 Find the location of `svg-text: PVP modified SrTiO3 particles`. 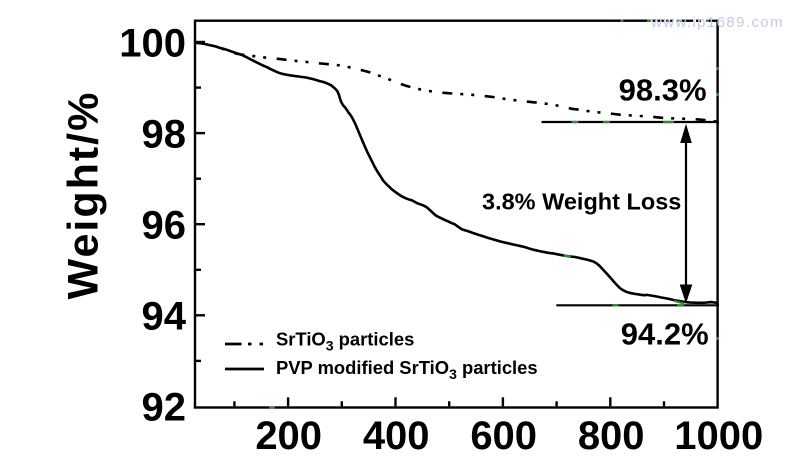

svg-text: PVP modified SrTiO3 particles is located at coordinates (407, 369).